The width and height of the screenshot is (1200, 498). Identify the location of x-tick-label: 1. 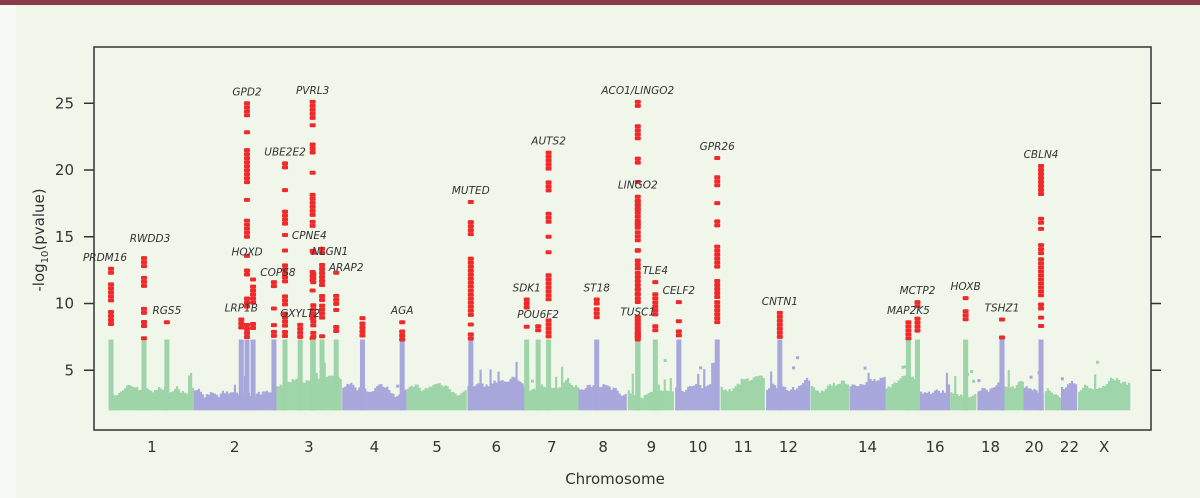
(152, 447).